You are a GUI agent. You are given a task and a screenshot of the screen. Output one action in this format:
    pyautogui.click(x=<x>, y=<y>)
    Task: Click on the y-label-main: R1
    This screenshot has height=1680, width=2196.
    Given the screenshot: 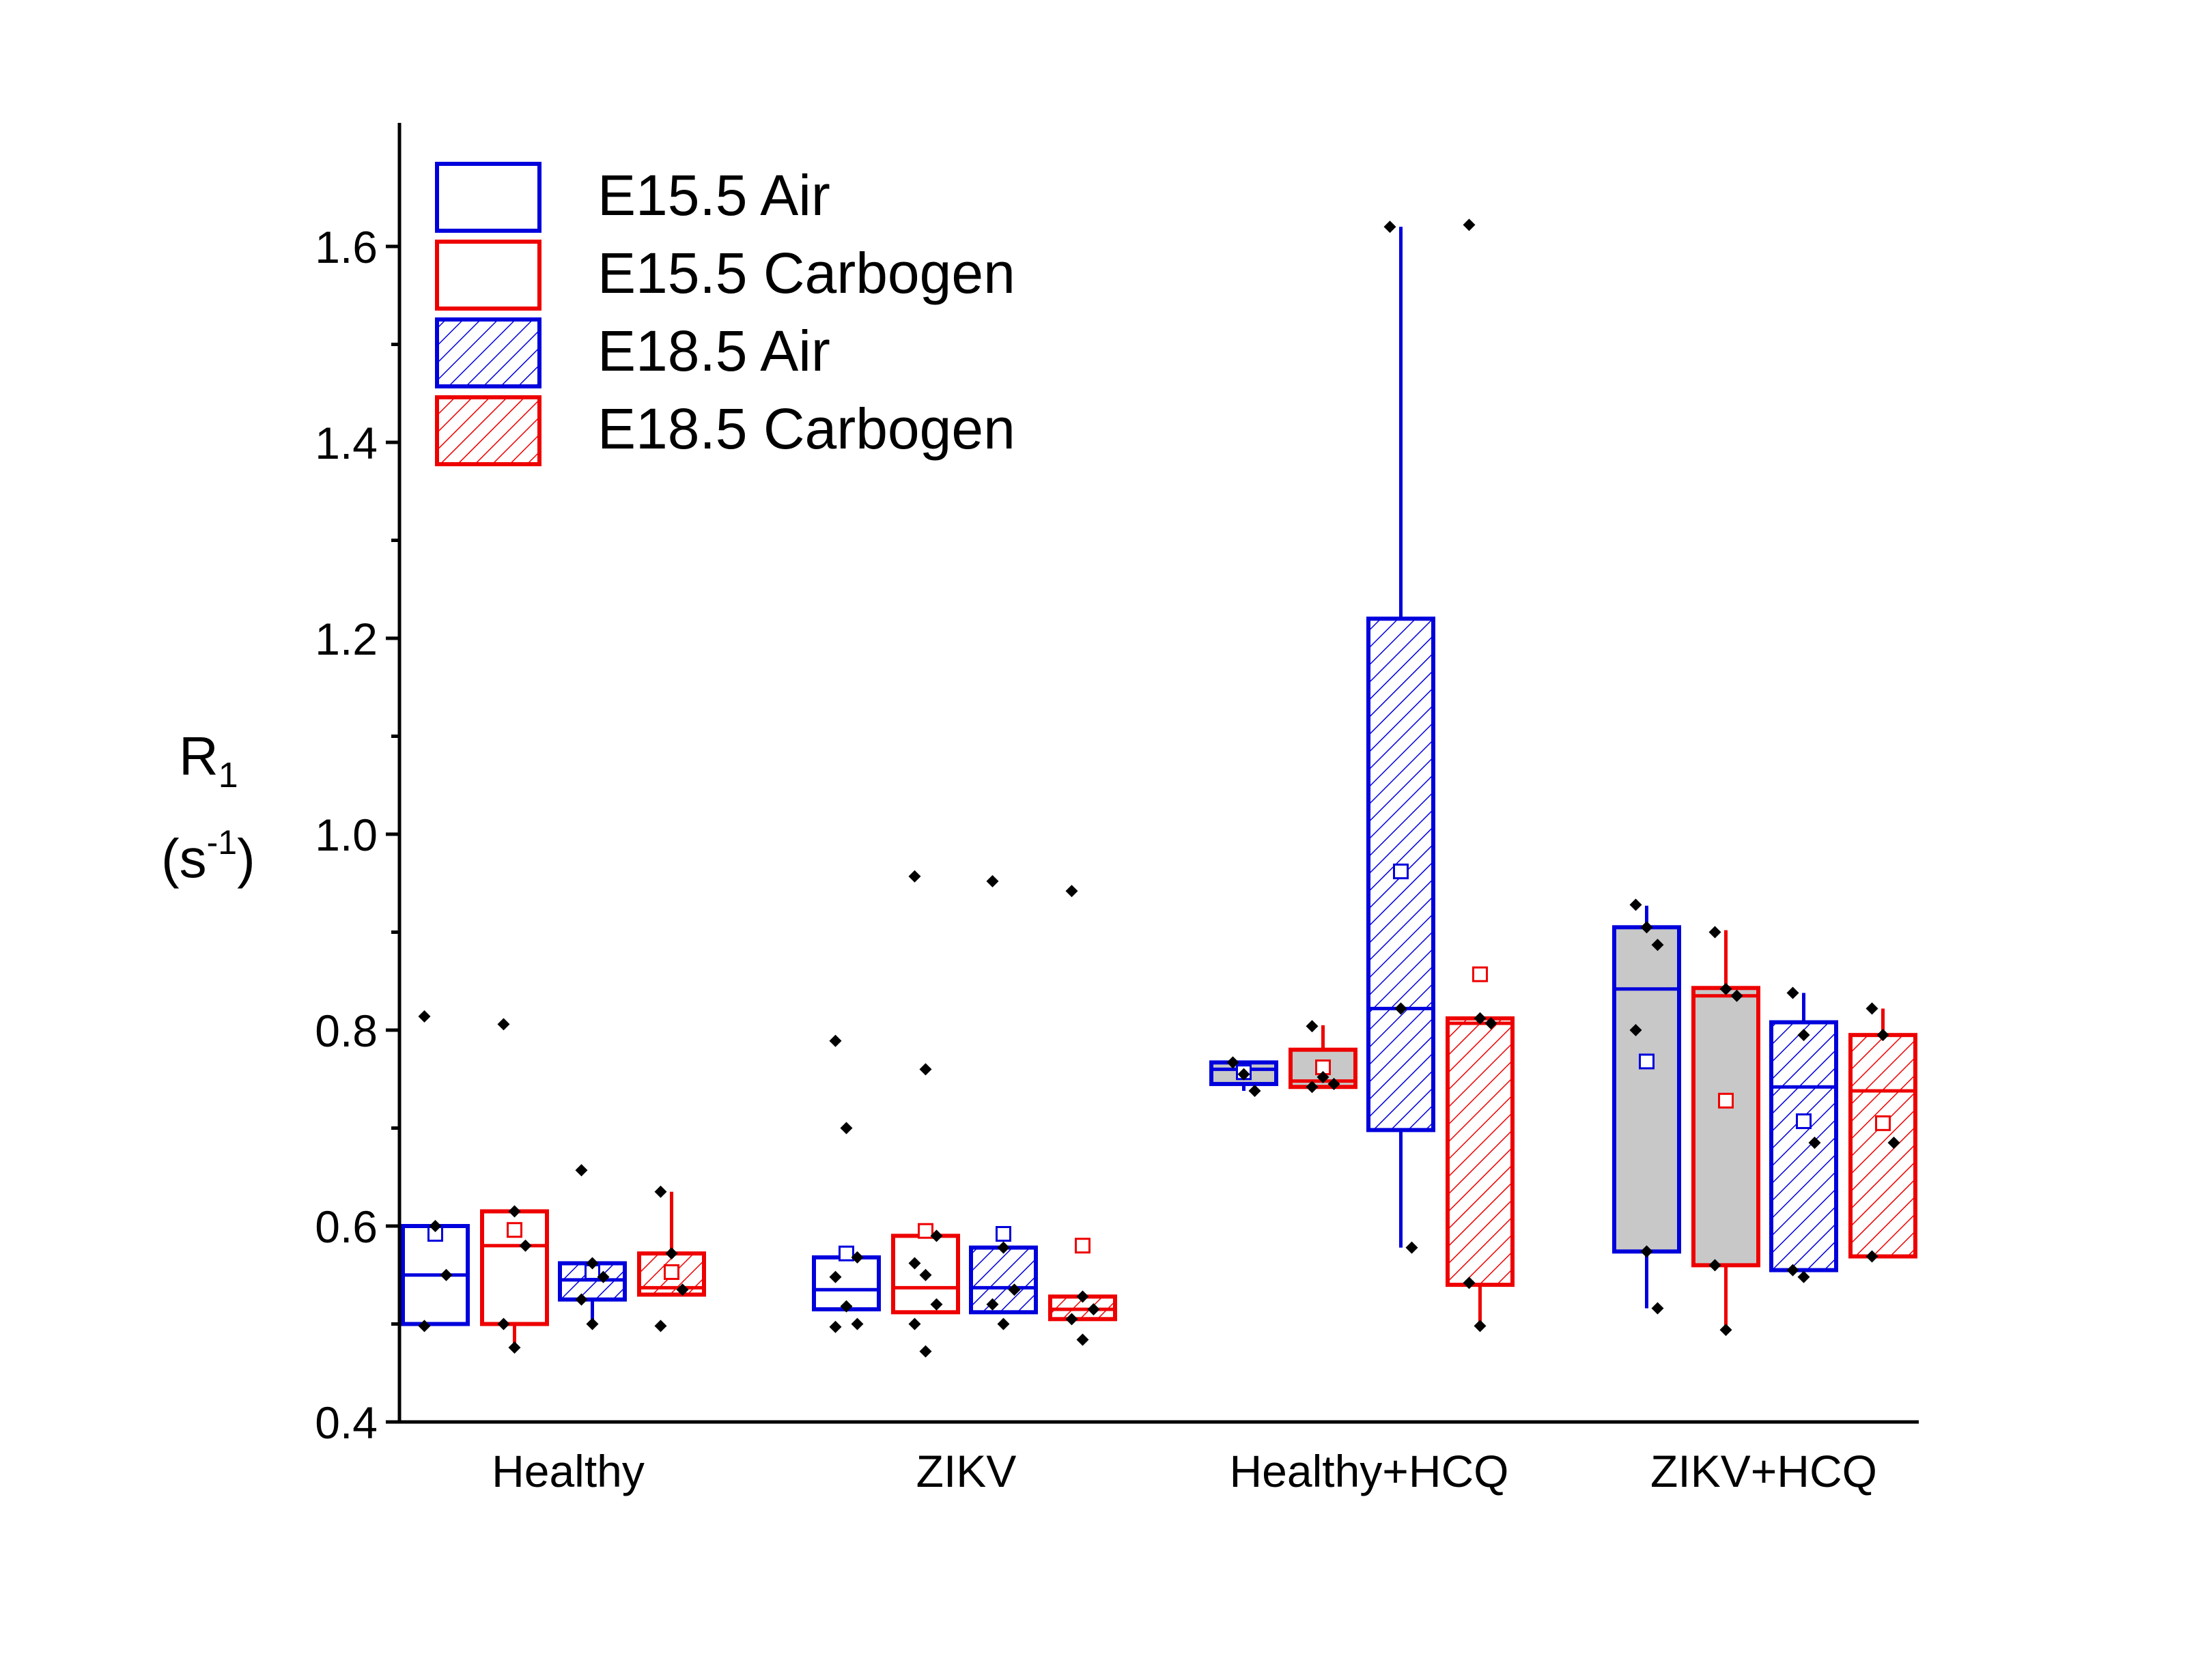 What is the action you would take?
    pyautogui.click(x=209, y=760)
    